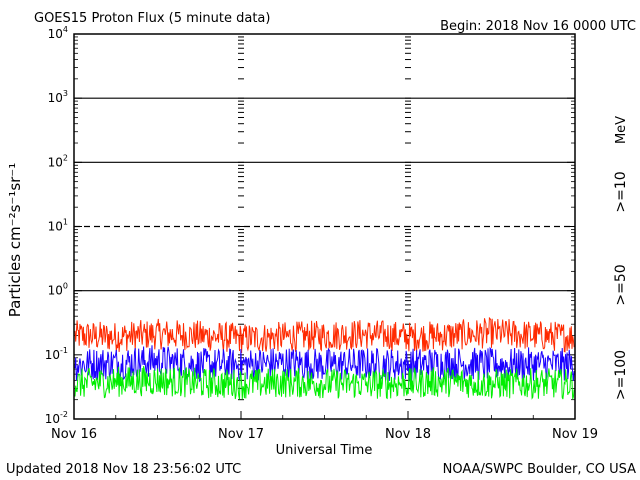 This screenshot has height=480, width=640. I want to click on legend: MeV >=10 >=50 >=100, so click(621, 258).